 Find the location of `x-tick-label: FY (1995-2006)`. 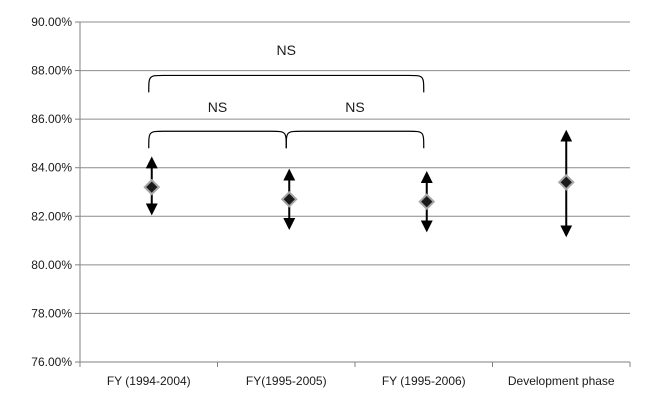

x-tick-label: FY (1995-2006) is located at coordinates (424, 381).